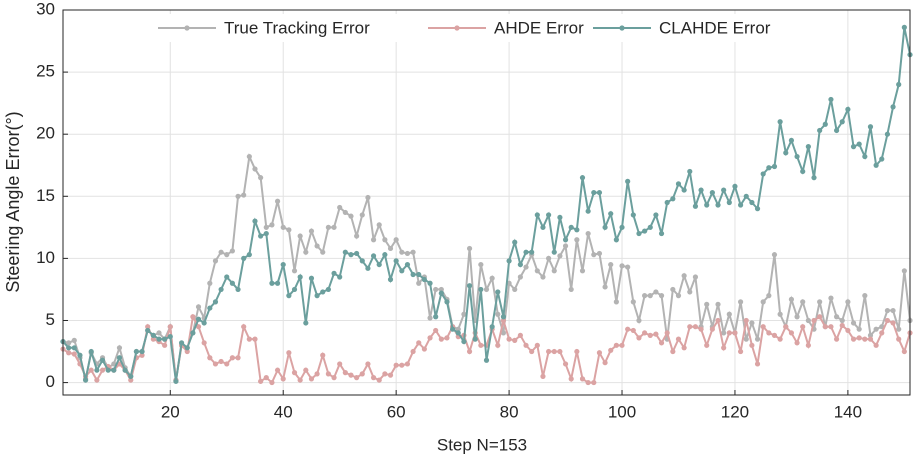  What do you see at coordinates (482, 444) in the screenshot?
I see `x-axis-label: Step N=153` at bounding box center [482, 444].